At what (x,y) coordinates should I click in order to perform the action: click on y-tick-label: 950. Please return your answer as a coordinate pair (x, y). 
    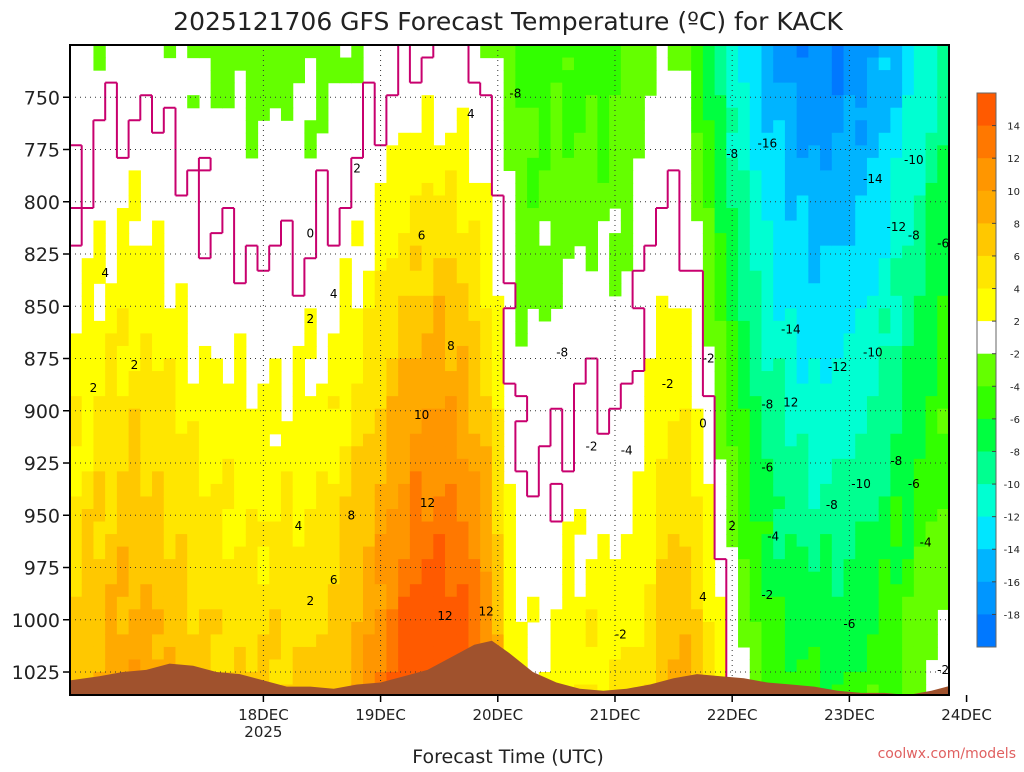
    Looking at the image, I should click on (42, 516).